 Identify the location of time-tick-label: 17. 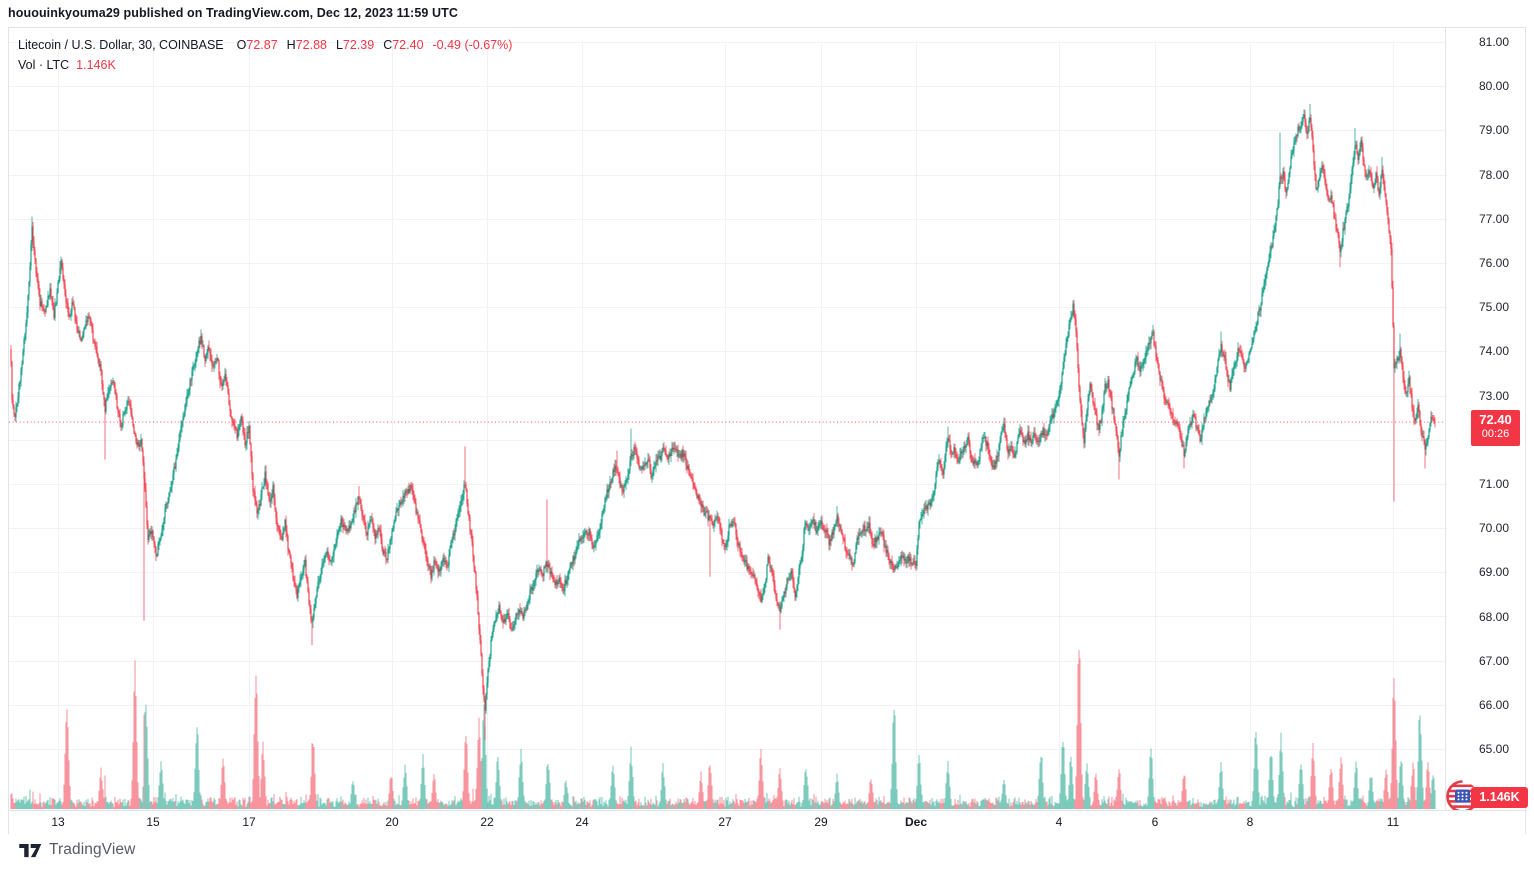
(249, 822).